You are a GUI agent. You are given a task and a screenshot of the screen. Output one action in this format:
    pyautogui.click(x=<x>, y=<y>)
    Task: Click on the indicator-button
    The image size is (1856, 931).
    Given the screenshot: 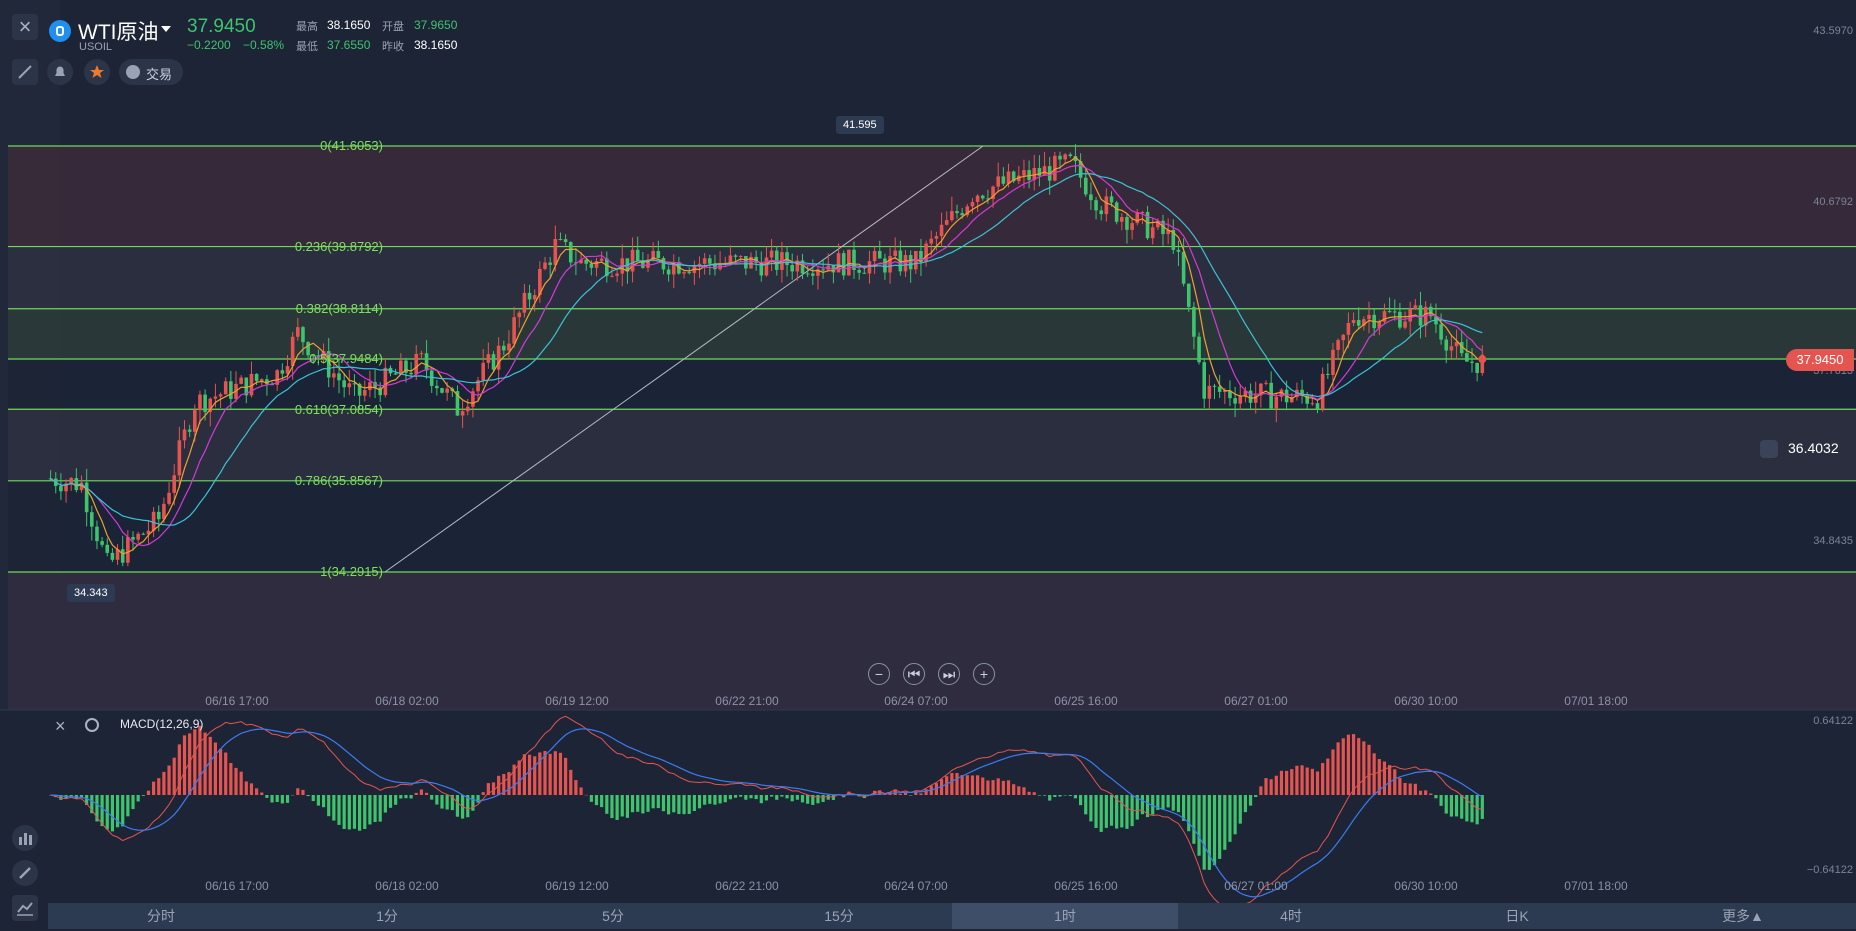 What is the action you would take?
    pyautogui.click(x=25, y=838)
    